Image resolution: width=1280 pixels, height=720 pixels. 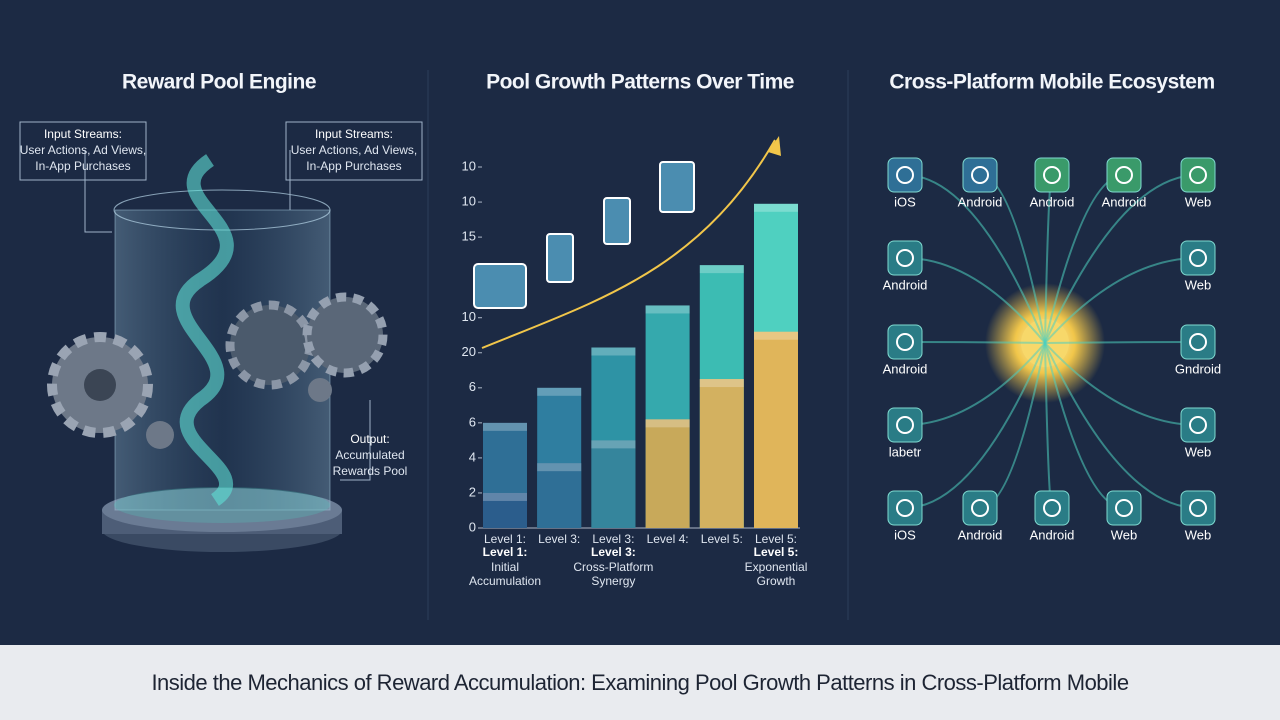 What do you see at coordinates (505, 581) in the screenshot?
I see `annotation-text: Accumulation` at bounding box center [505, 581].